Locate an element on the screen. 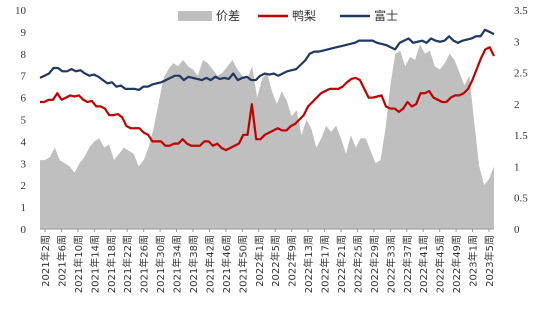  y-left-tick-label: 8 is located at coordinates (24, 55).